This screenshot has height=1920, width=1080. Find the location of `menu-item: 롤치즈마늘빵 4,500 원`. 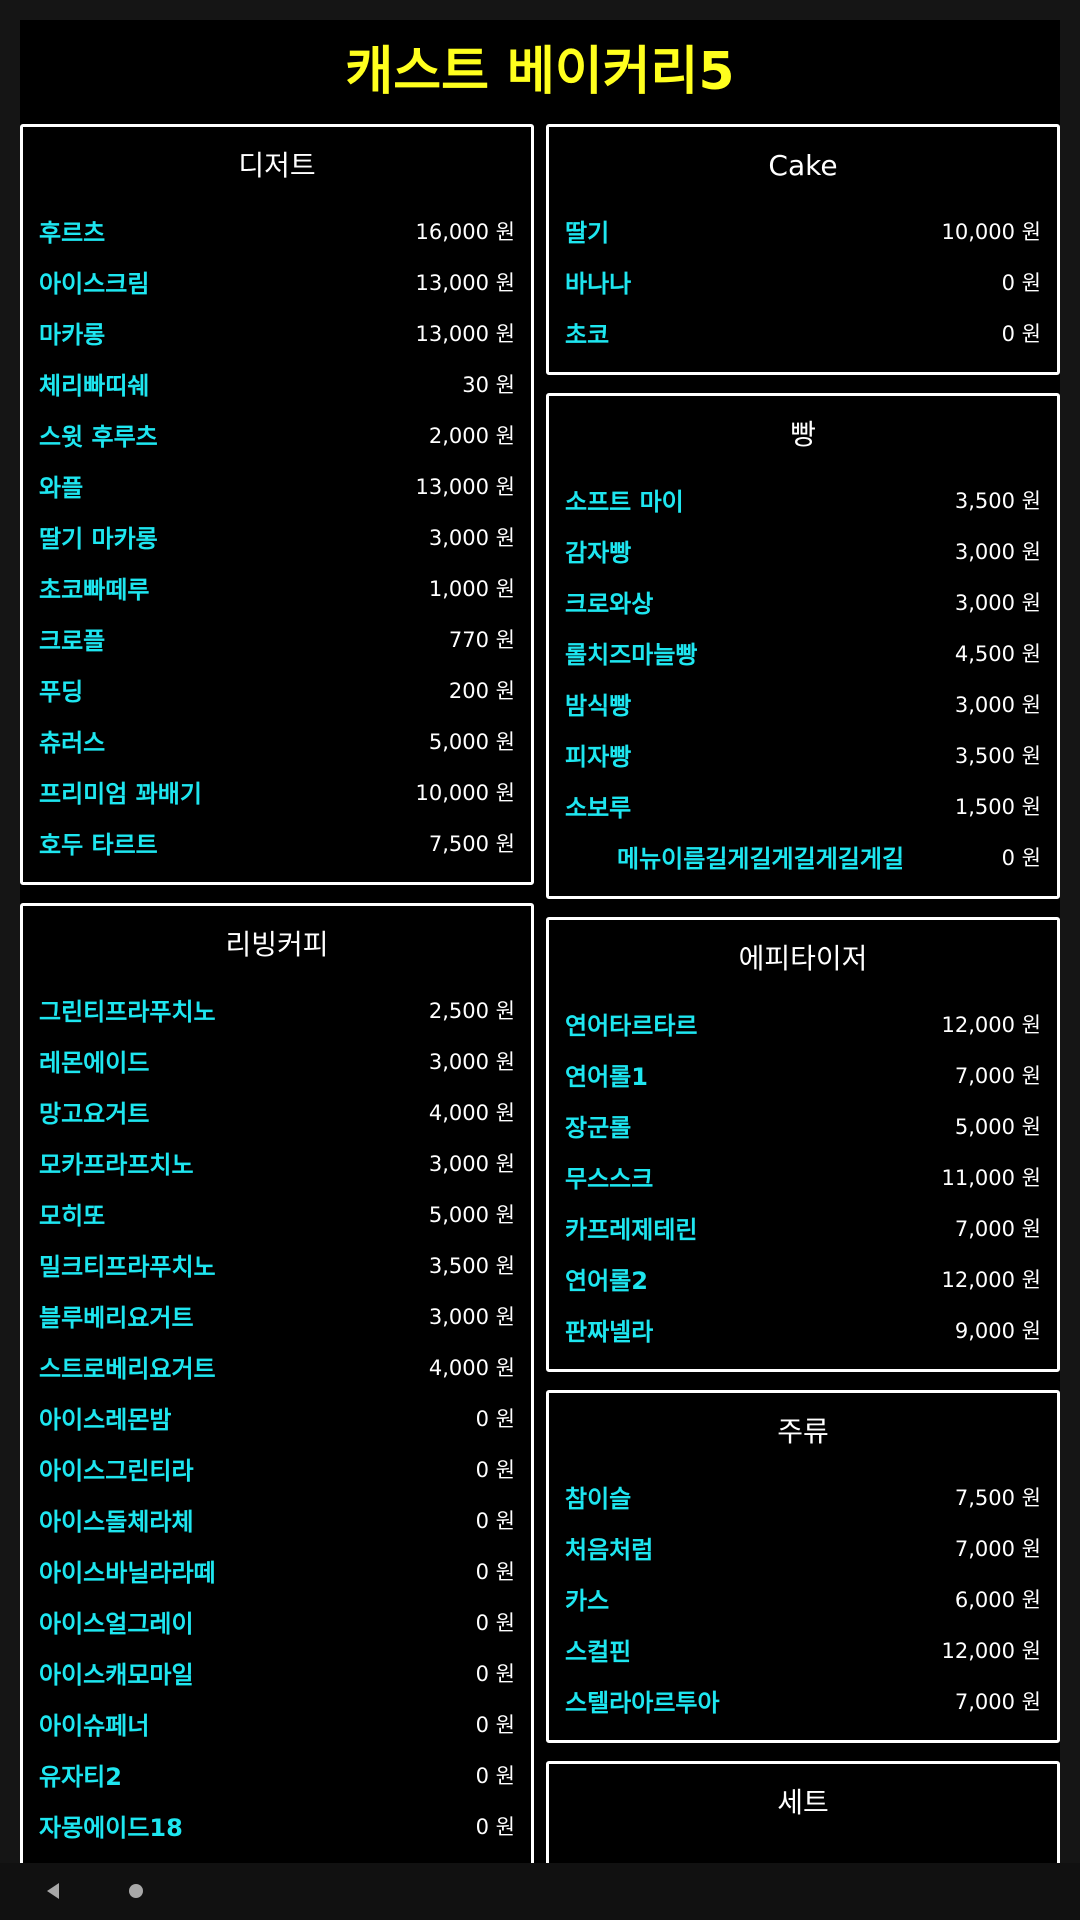

menu-item: 롤치즈마늘빵 4,500 원 is located at coordinates (803, 652).